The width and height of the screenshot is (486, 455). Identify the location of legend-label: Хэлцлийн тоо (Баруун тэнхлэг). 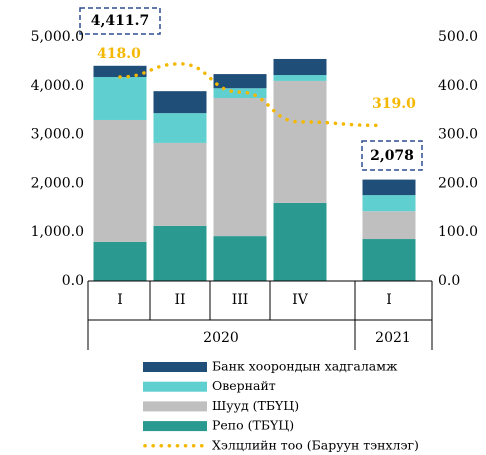
(315, 444).